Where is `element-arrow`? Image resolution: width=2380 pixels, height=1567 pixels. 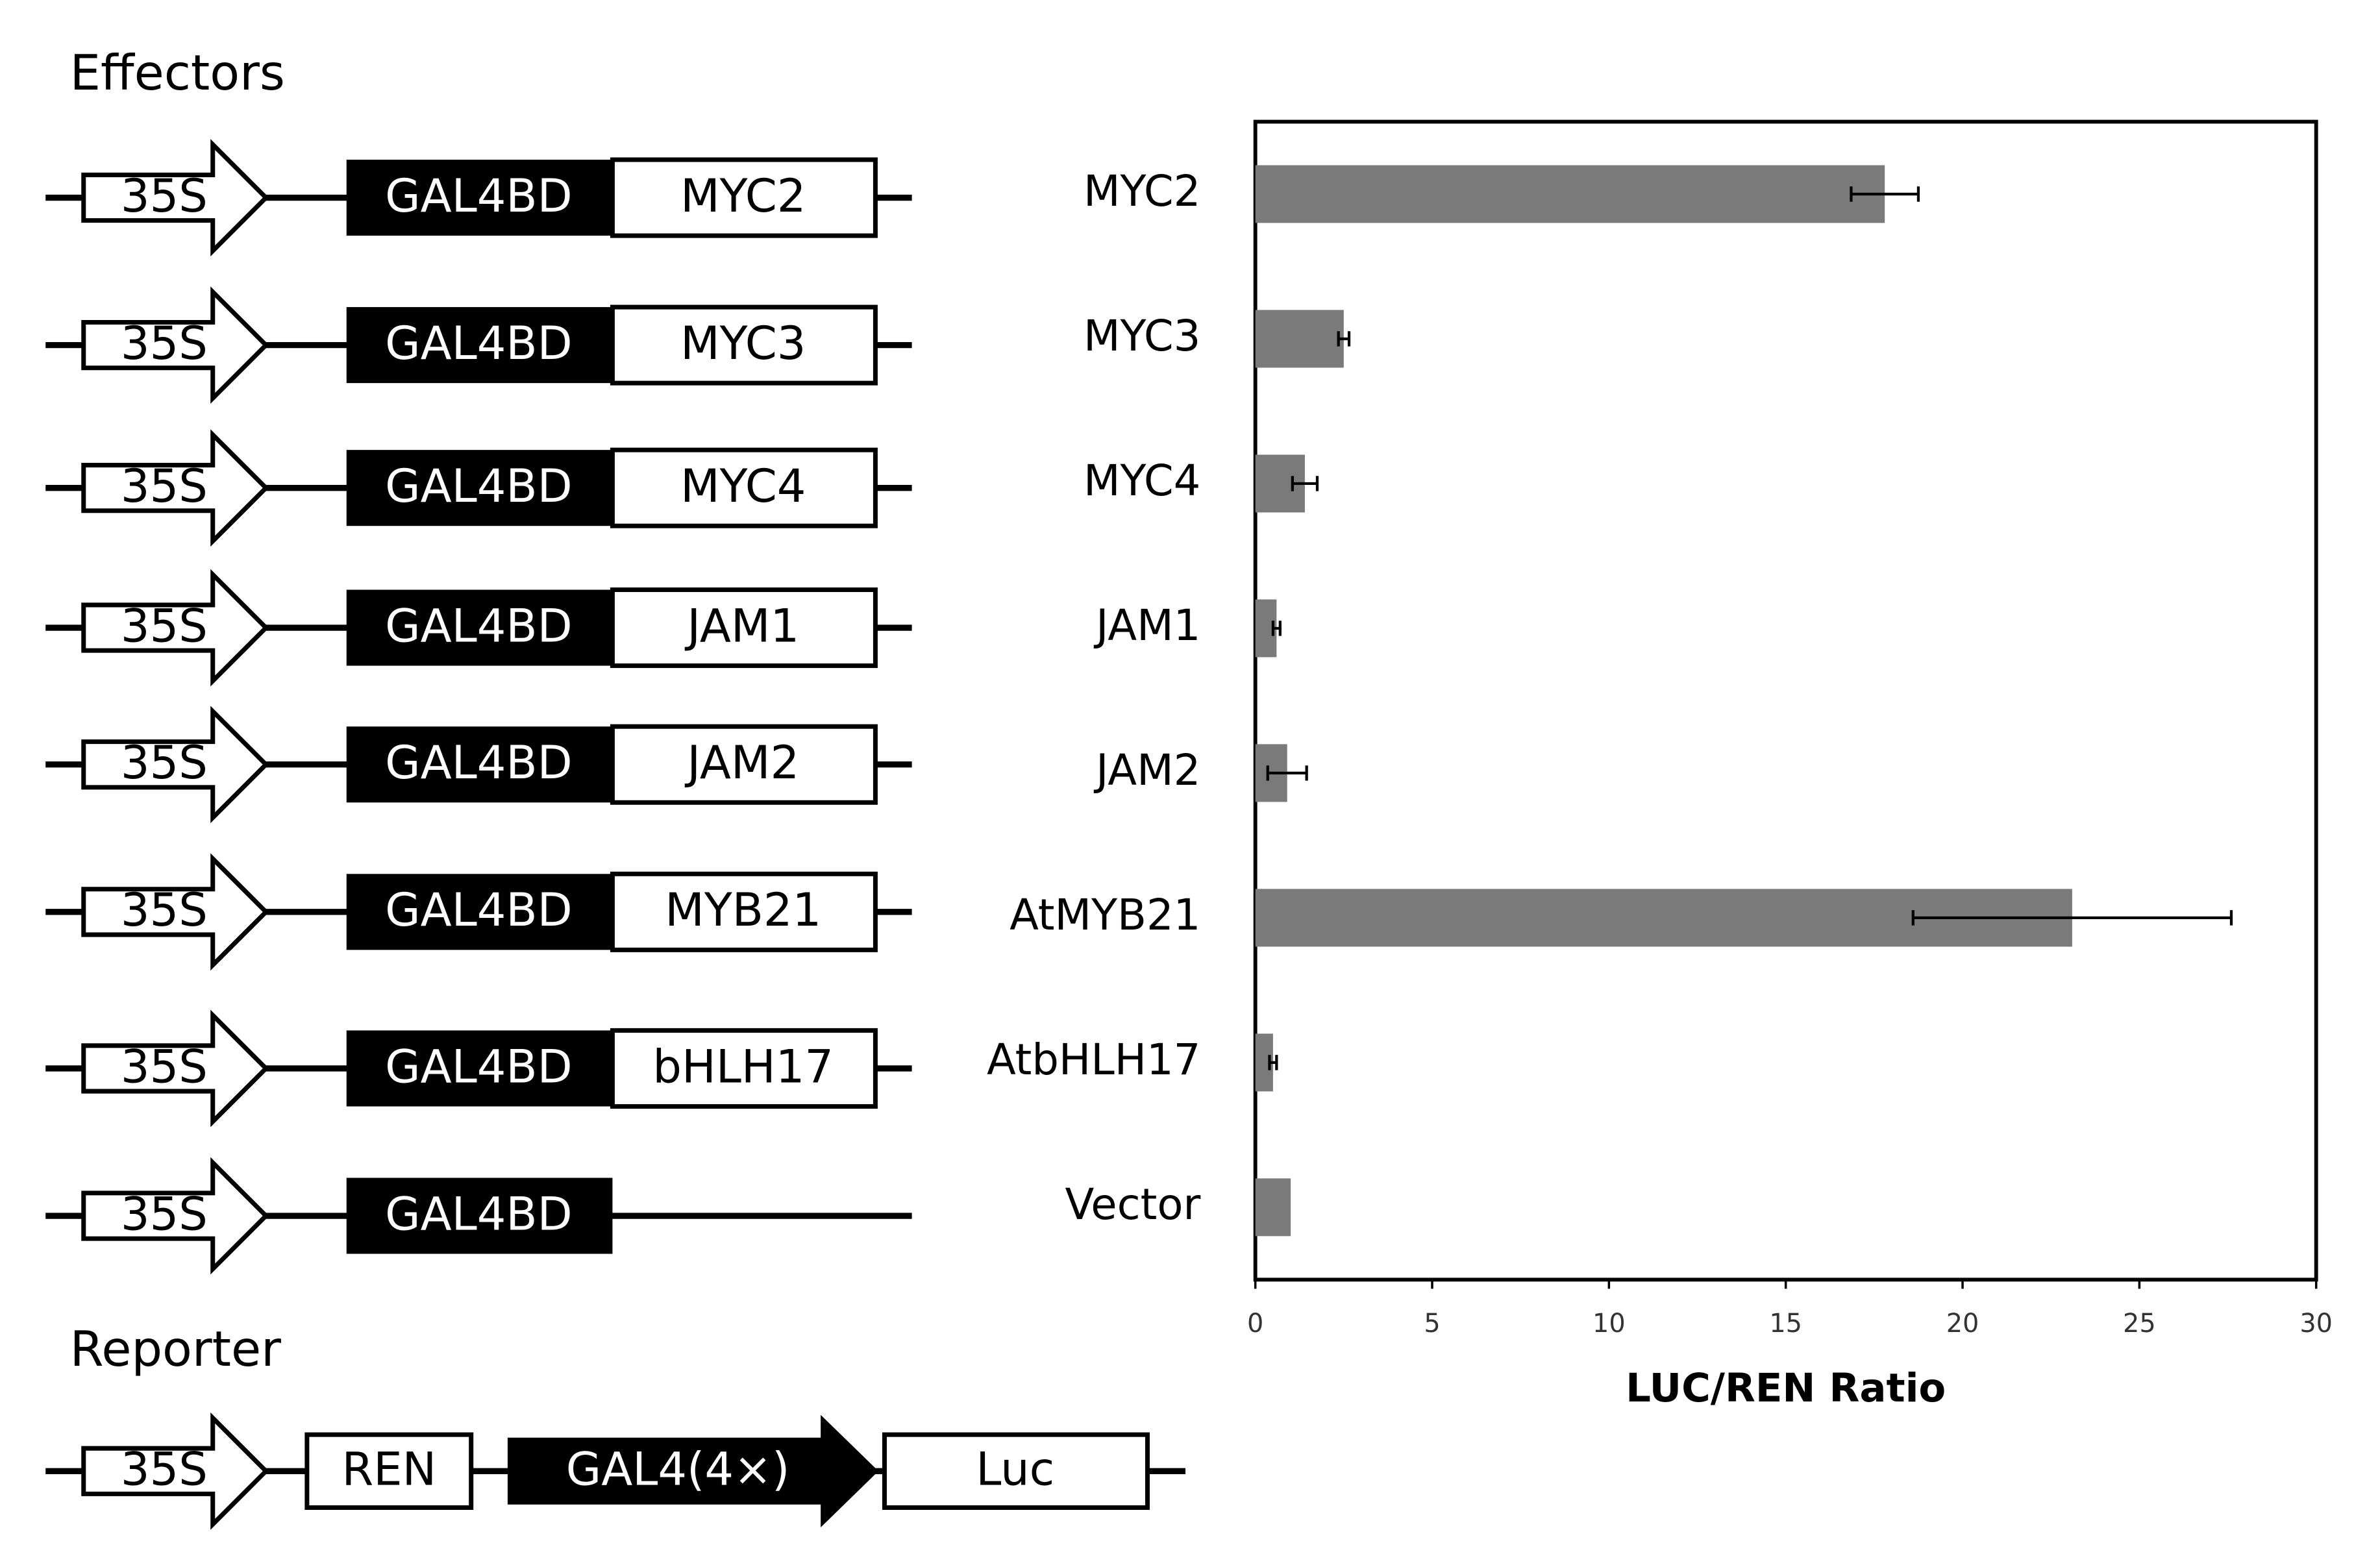 element-arrow is located at coordinates (693, 1470).